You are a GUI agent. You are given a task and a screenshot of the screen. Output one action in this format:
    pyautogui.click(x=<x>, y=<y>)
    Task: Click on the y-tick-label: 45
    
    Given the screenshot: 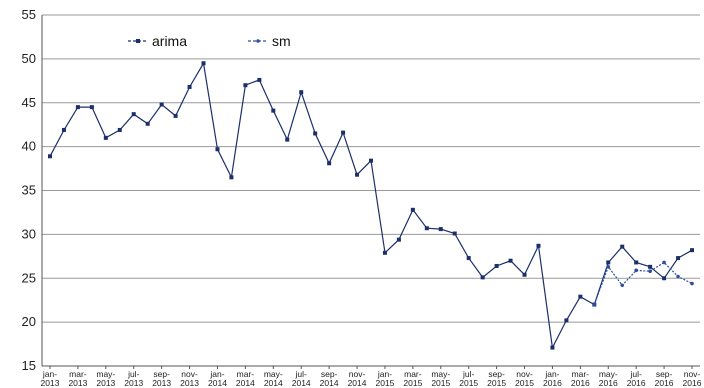 What is the action you would take?
    pyautogui.click(x=29, y=102)
    